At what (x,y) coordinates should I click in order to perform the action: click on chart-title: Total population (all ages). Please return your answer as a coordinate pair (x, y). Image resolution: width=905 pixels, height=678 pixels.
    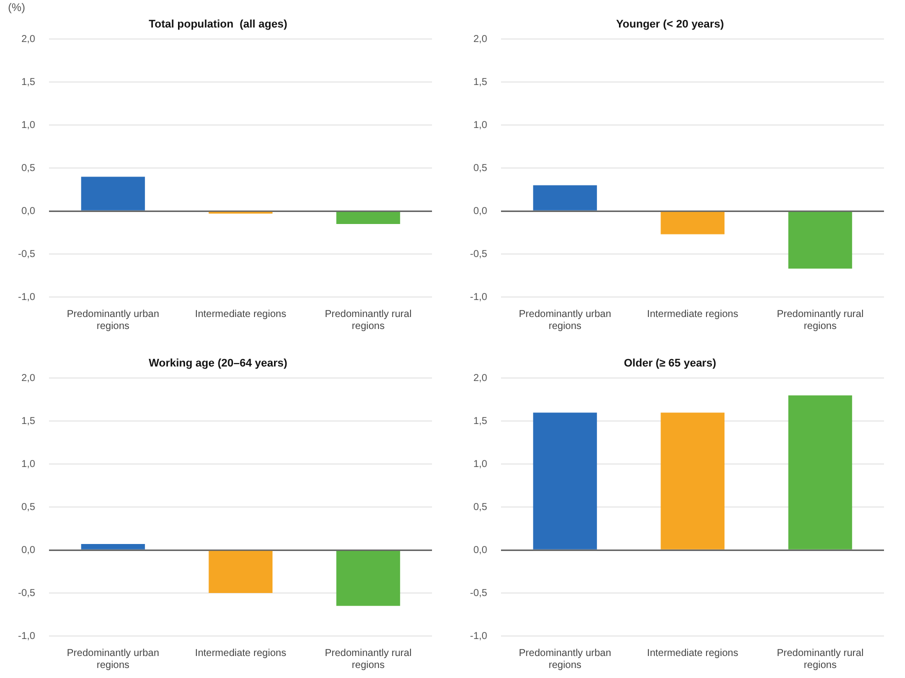
    Looking at the image, I should click on (218, 24).